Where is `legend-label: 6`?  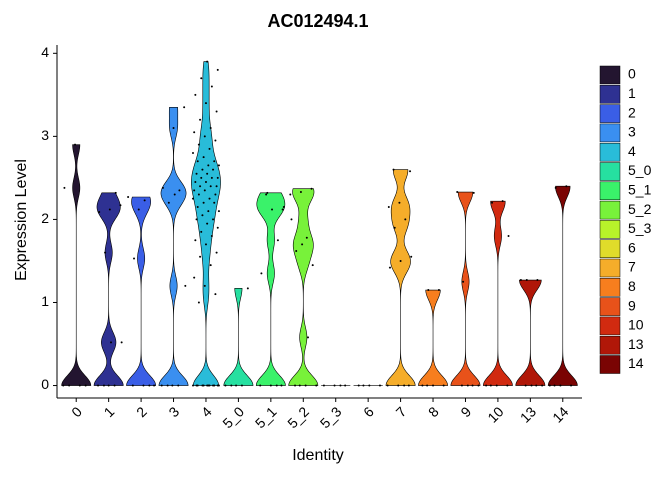
legend-label: 6 is located at coordinates (632, 247).